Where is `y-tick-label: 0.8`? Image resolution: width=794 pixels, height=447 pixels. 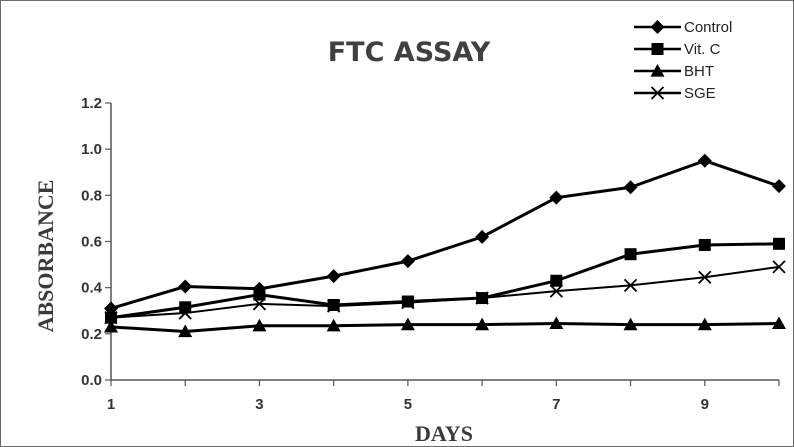 y-tick-label: 0.8 is located at coordinates (91, 195).